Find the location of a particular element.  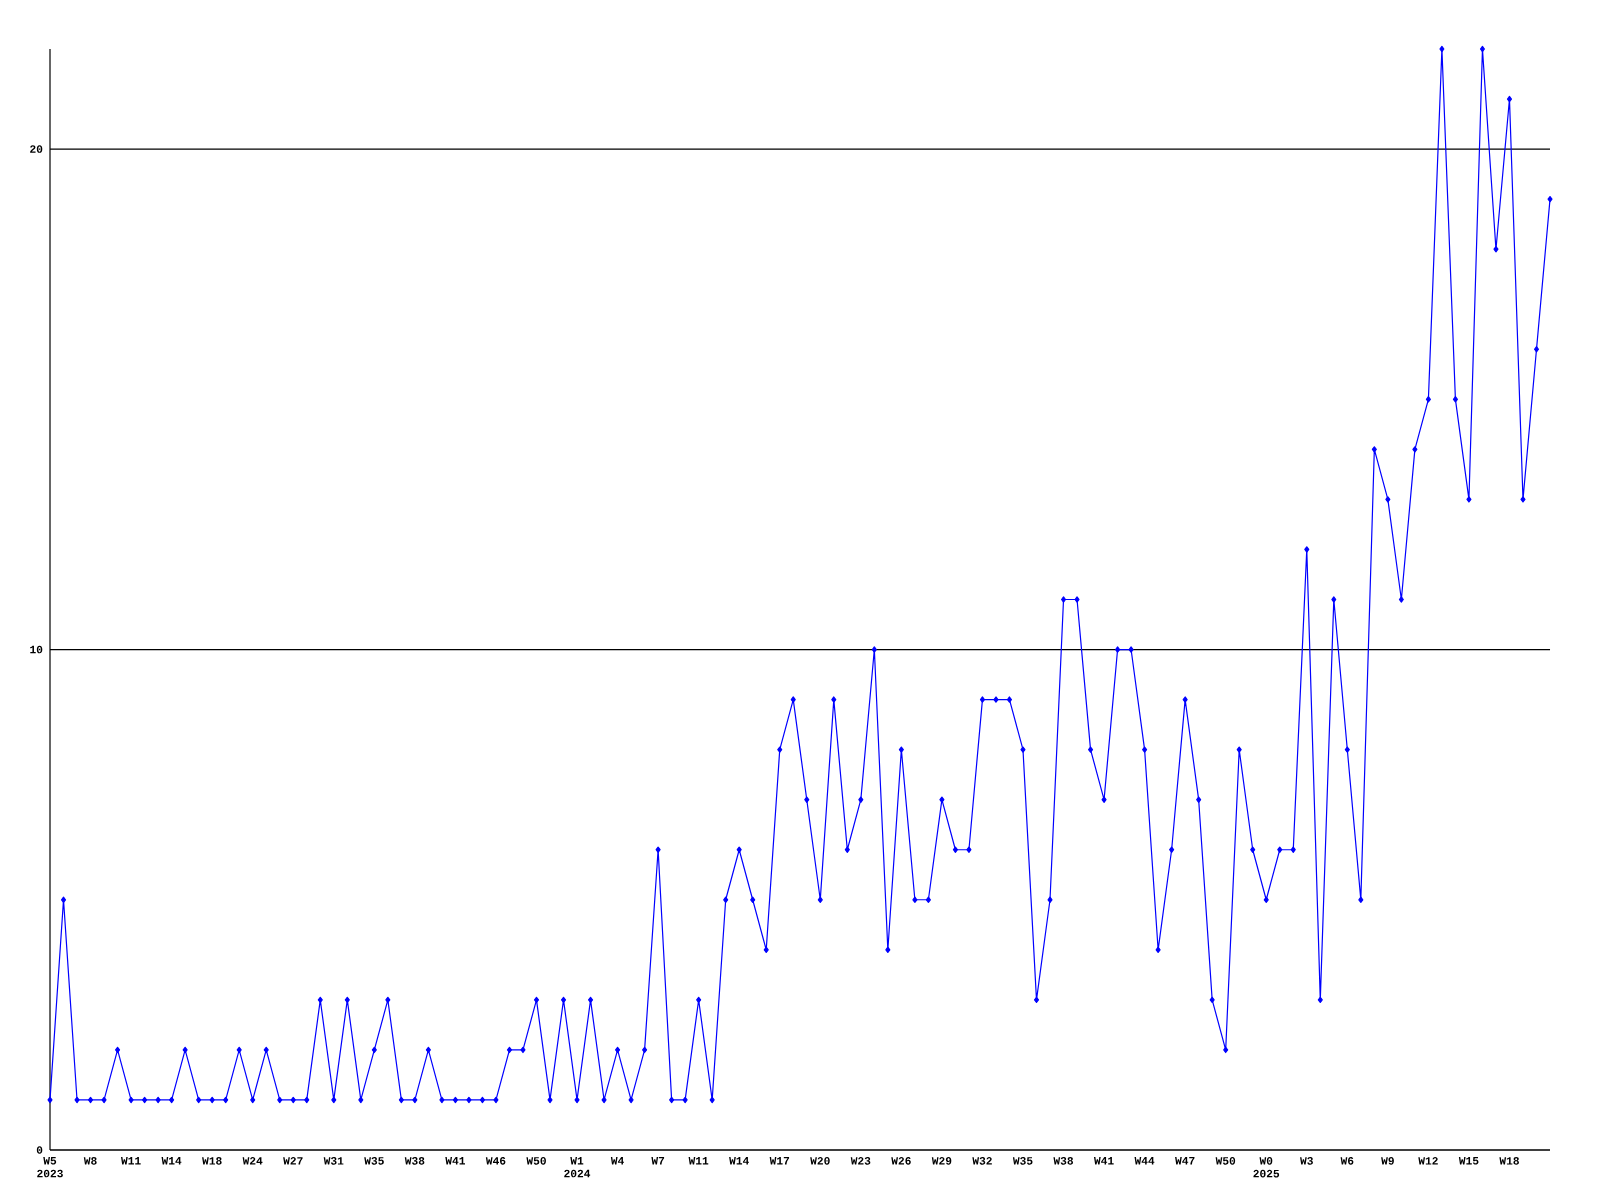

x-tick-label: W23 is located at coordinates (860, 1161).